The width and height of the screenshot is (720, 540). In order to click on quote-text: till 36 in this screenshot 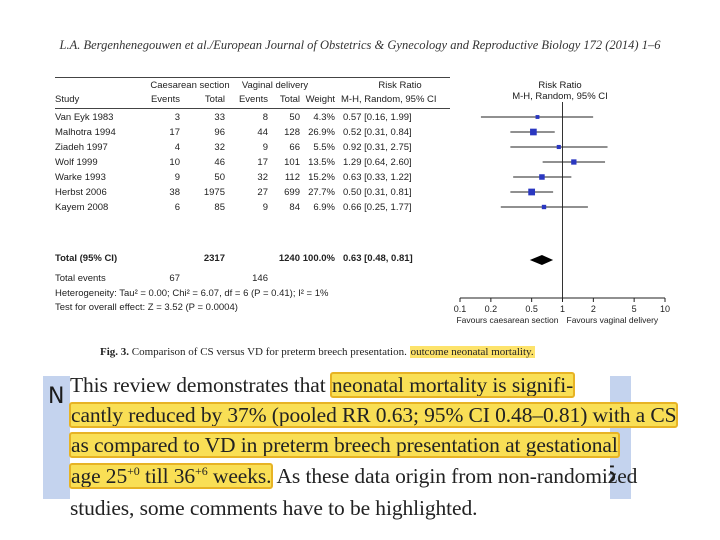, I will do `click(167, 476)`.